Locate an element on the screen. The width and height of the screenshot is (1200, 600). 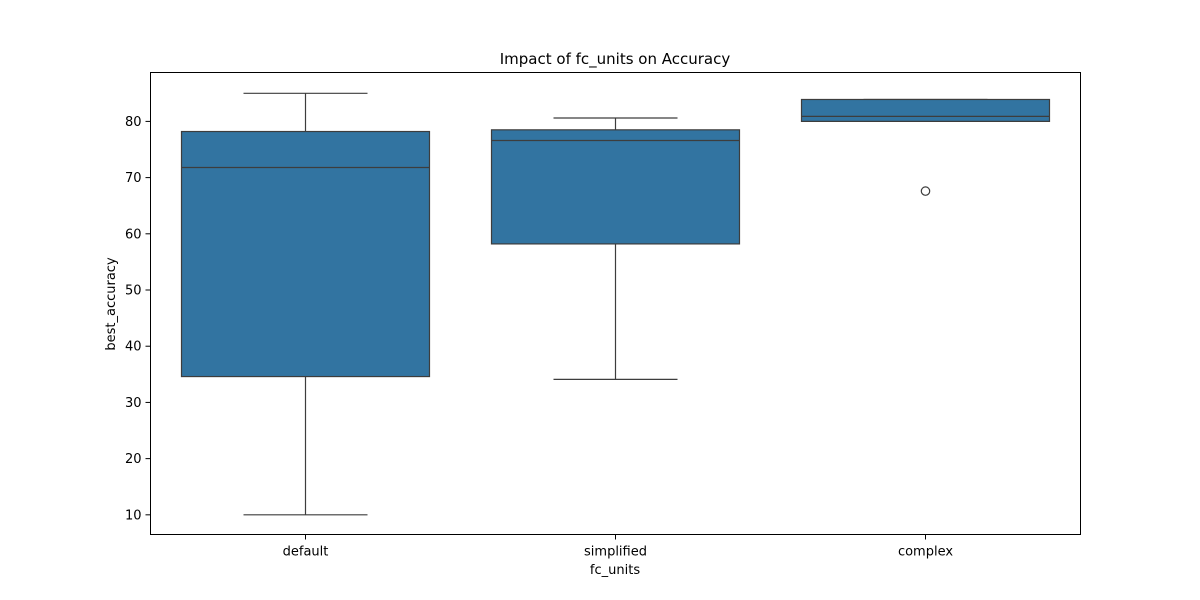
y-tick-label: 10 is located at coordinates (133, 515).